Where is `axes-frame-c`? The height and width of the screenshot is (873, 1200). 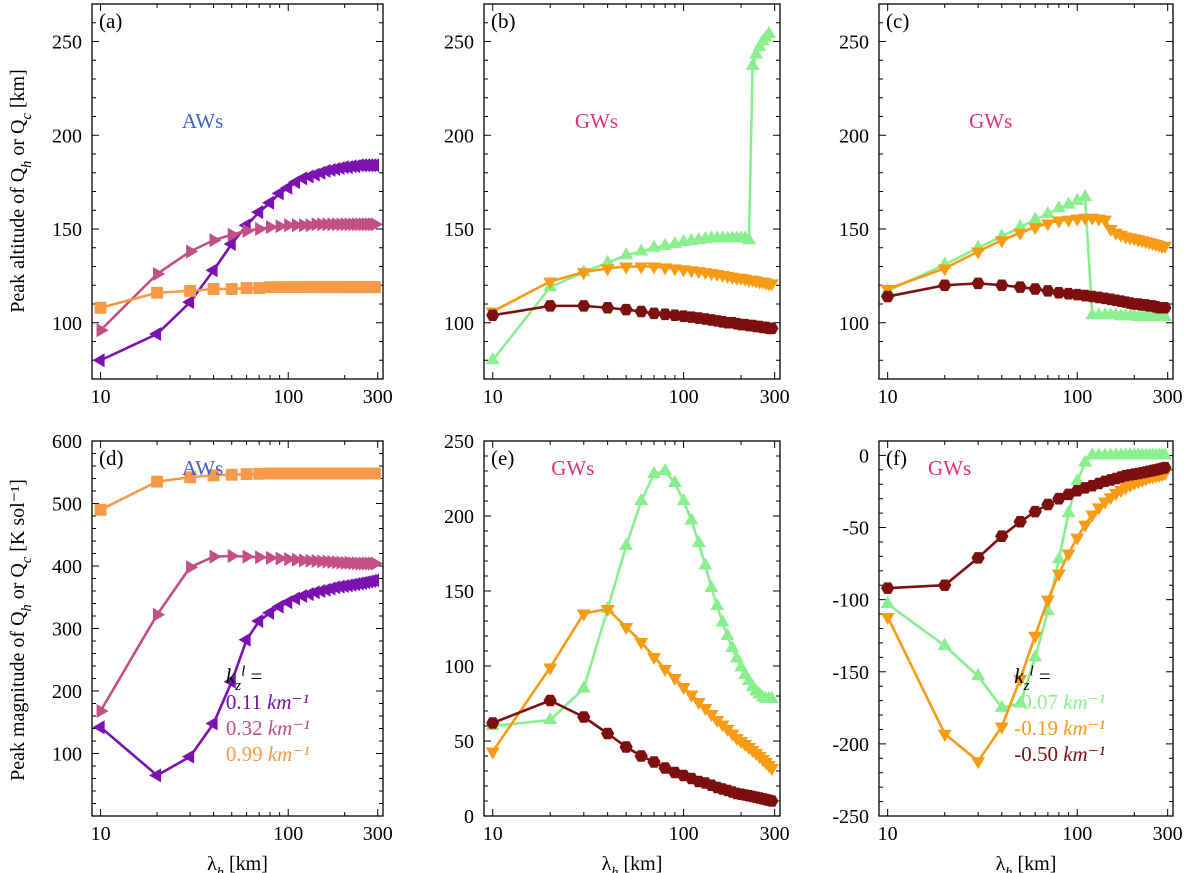
axes-frame-c is located at coordinates (1026, 191).